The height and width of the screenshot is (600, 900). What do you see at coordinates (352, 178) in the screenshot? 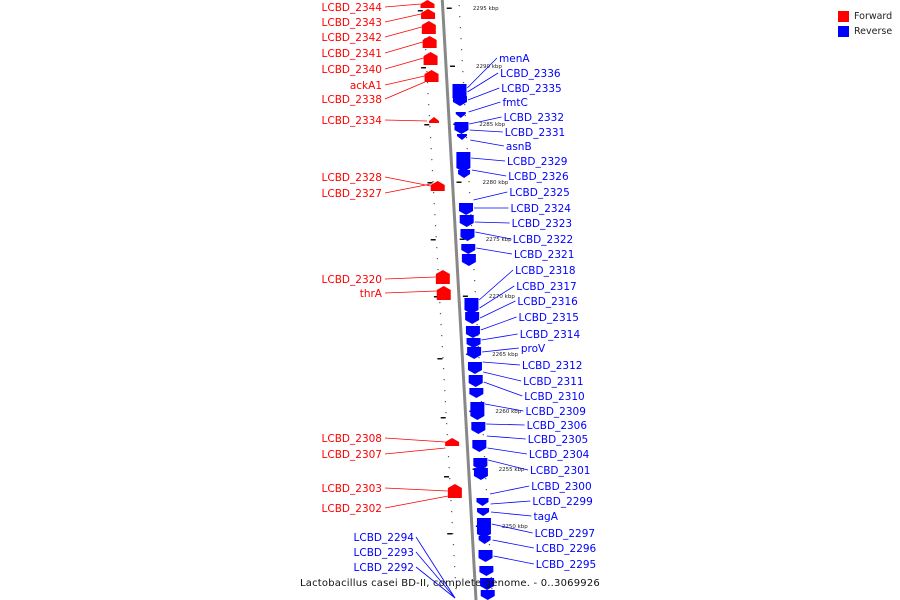
I see `forward-label-text: LCBD_2328` at bounding box center [352, 178].